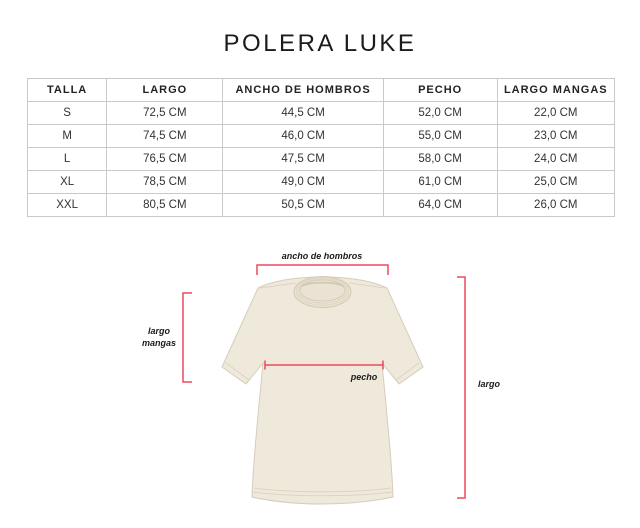 The height and width of the screenshot is (528, 640). What do you see at coordinates (324, 365) in the screenshot?
I see `chest-line` at bounding box center [324, 365].